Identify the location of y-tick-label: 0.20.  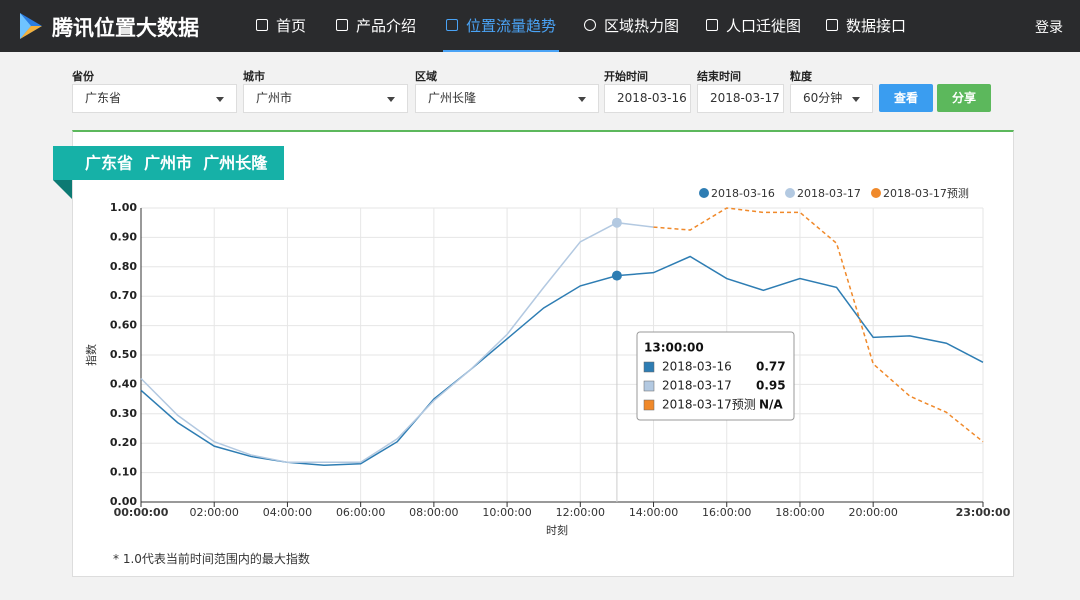
(123, 442).